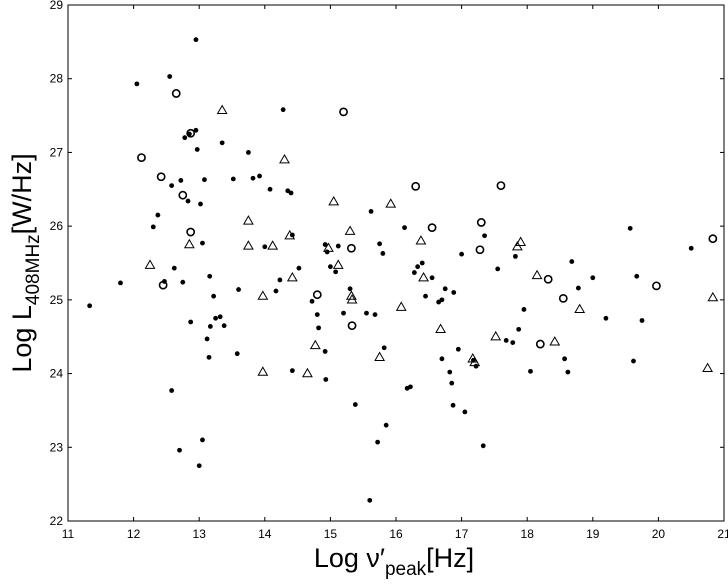 This screenshot has height=587, width=728. Describe the element at coordinates (22, 339) in the screenshot. I see `y-axis-title-main: Log L` at that location.